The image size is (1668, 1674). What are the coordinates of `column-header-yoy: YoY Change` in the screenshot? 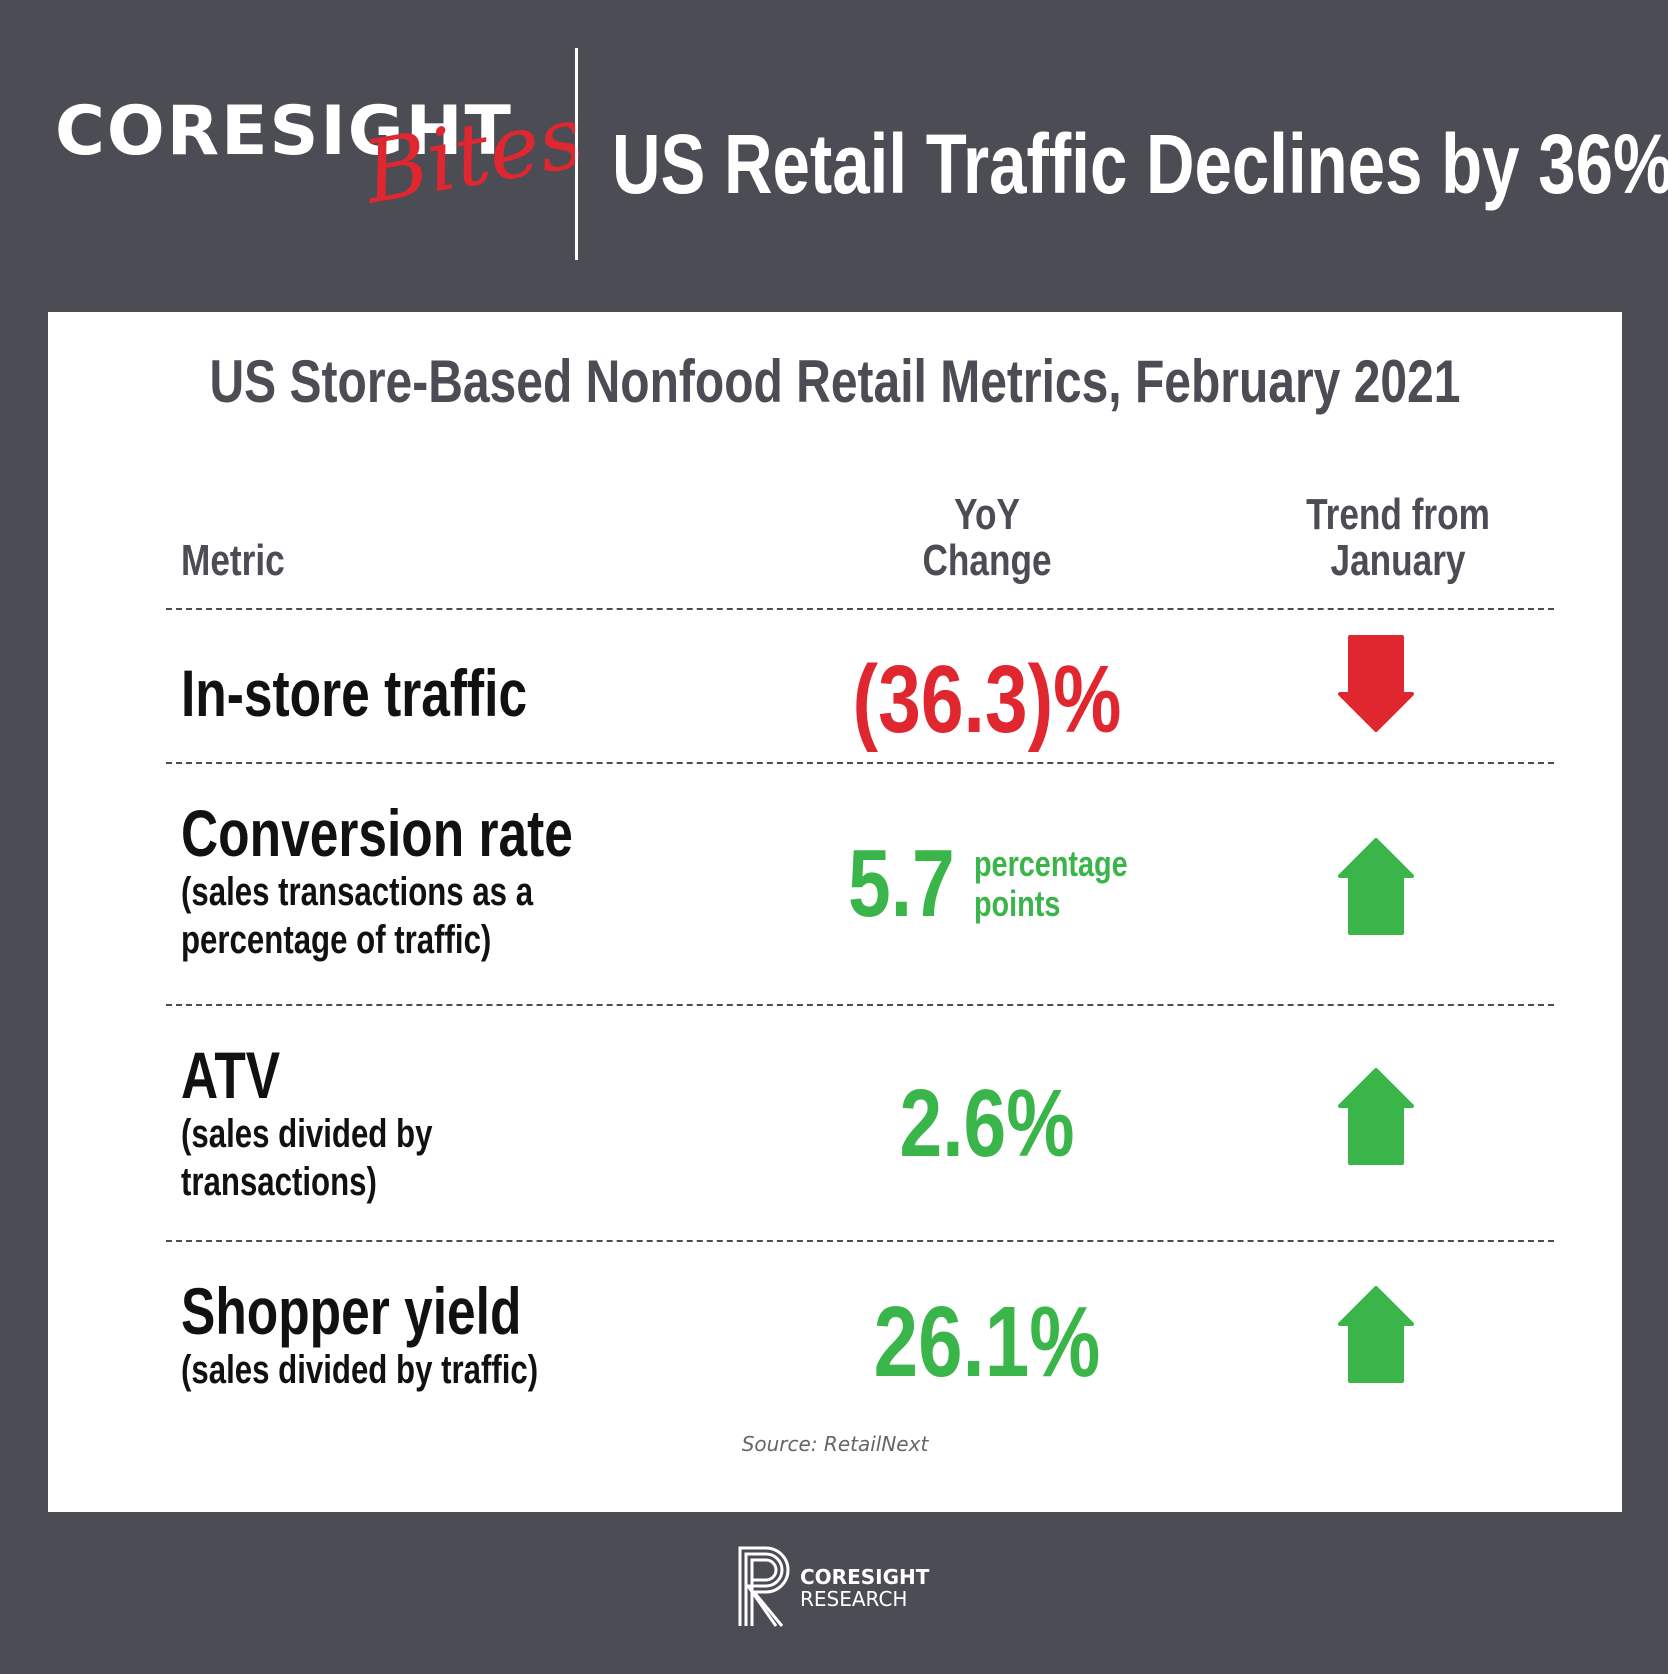 It's located at (987, 538).